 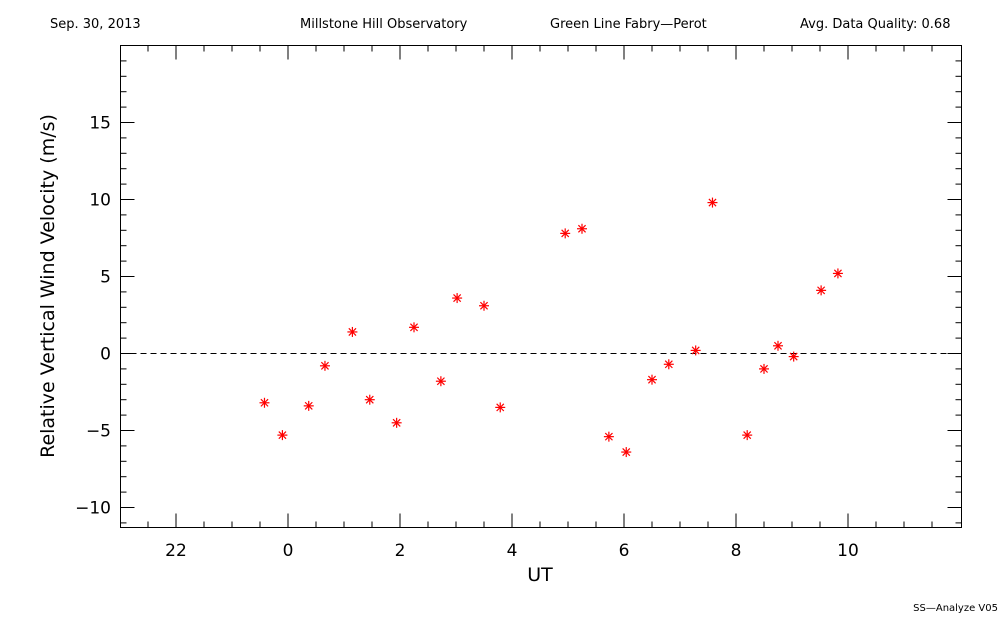 I want to click on x-tick-label: 2, so click(x=400, y=551).